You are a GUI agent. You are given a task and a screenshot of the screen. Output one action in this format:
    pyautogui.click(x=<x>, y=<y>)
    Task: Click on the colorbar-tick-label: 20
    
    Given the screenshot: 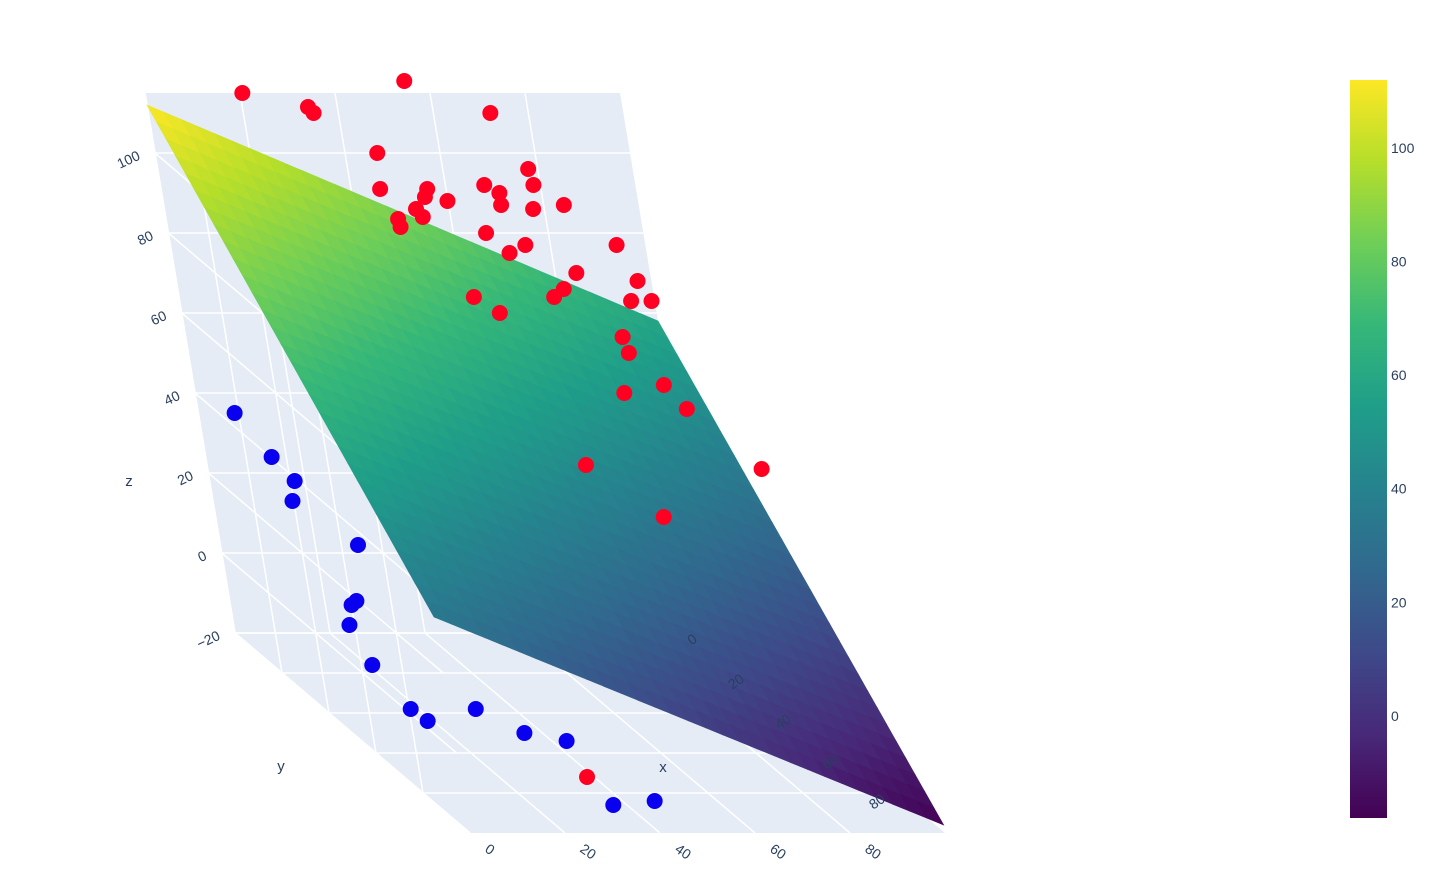 What is the action you would take?
    pyautogui.click(x=1399, y=602)
    